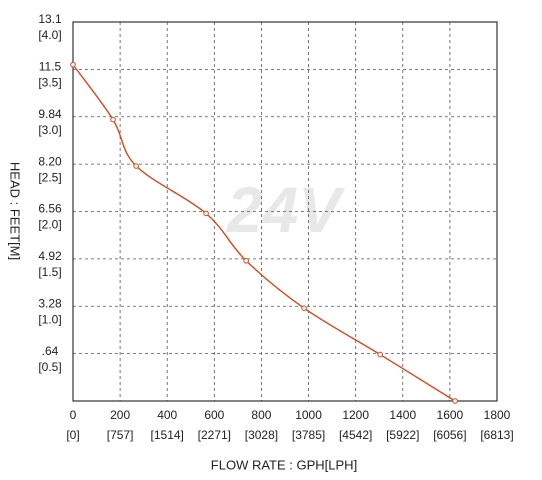 The image size is (542, 480). I want to click on x-tick-label: 200, so click(120, 415).